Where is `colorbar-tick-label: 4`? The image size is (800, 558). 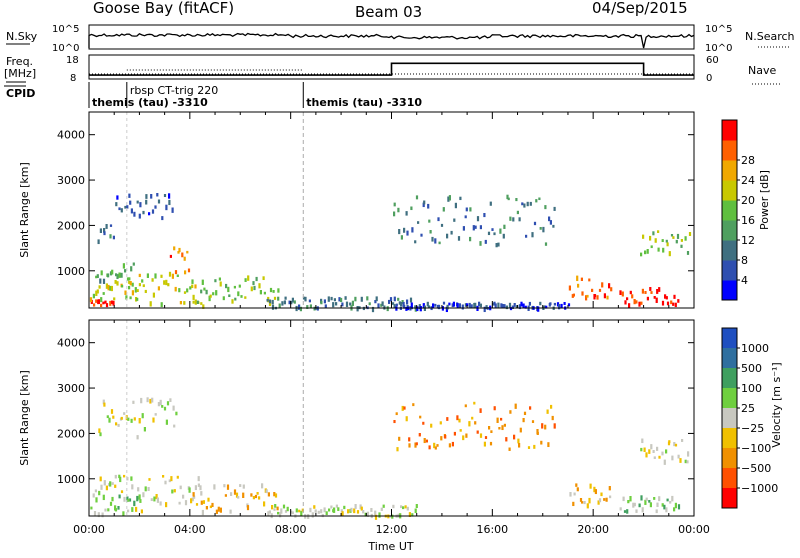
colorbar-tick-label: 4 is located at coordinates (744, 280).